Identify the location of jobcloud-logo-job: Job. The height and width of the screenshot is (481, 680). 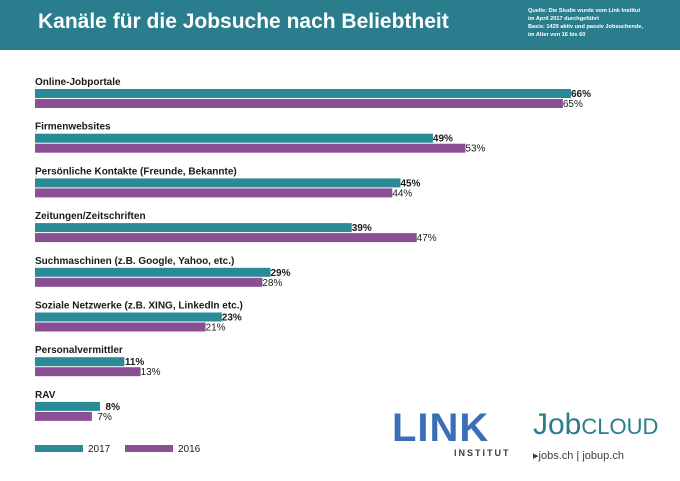
(557, 424).